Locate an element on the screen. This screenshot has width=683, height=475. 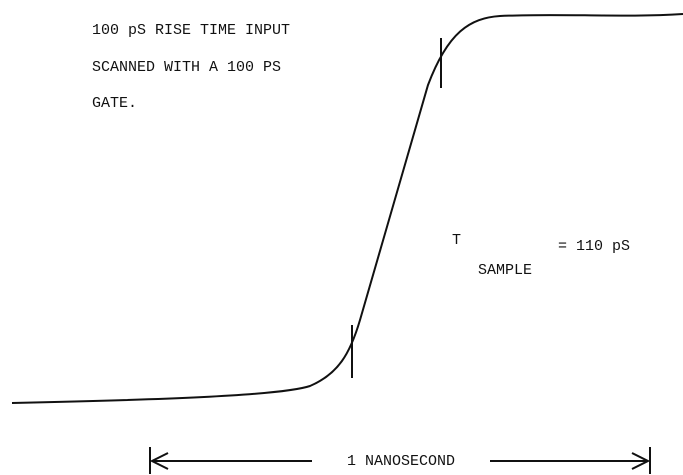
scale-arrow is located at coordinates (400, 460).